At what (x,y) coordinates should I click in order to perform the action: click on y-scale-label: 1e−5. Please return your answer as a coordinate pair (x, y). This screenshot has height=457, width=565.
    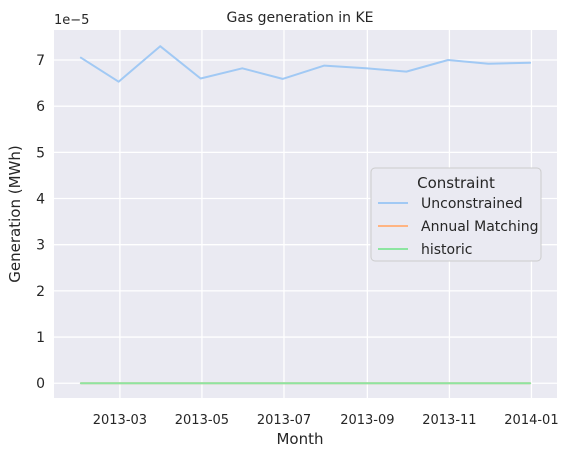
    Looking at the image, I should click on (71, 20).